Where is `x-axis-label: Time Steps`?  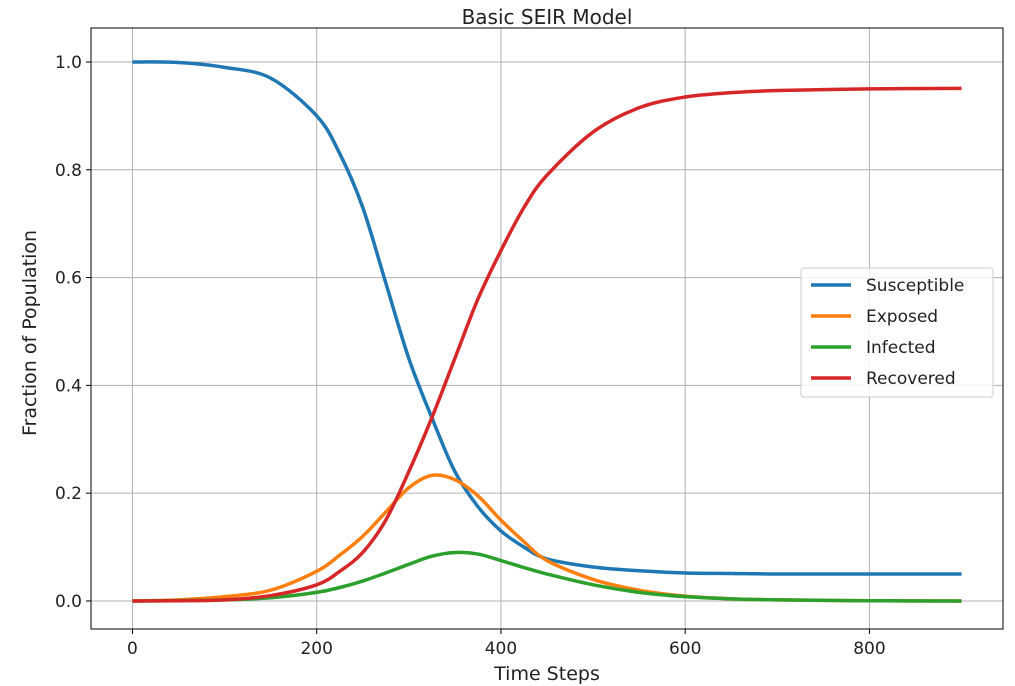
x-axis-label: Time Steps is located at coordinates (546, 674).